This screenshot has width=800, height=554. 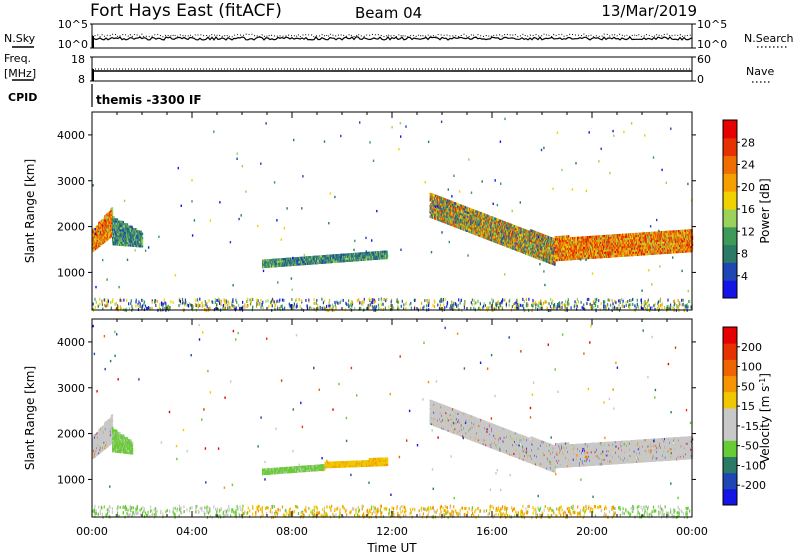 What do you see at coordinates (73, 44) in the screenshot?
I see `nsky-tick-bottom: 10^0` at bounding box center [73, 44].